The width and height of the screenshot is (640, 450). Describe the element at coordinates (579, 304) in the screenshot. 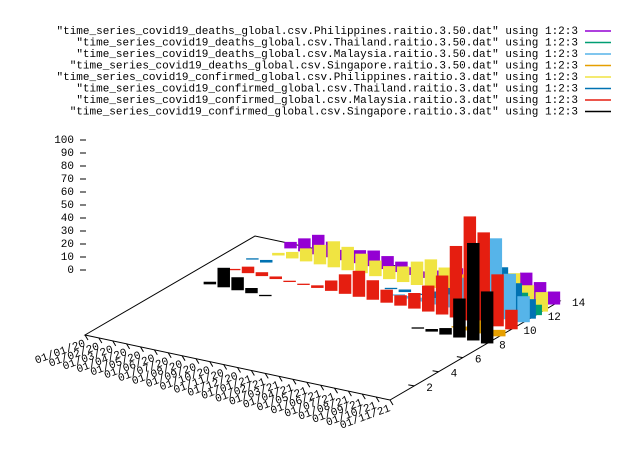

I see `y-tick-label: 14` at that location.